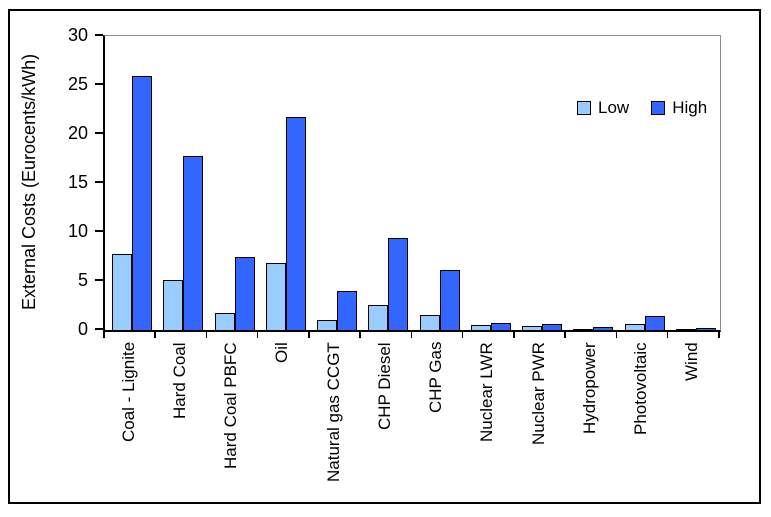  What do you see at coordinates (327, 325) in the screenshot?
I see `bar-low-natural-gas-ccgt` at bounding box center [327, 325].